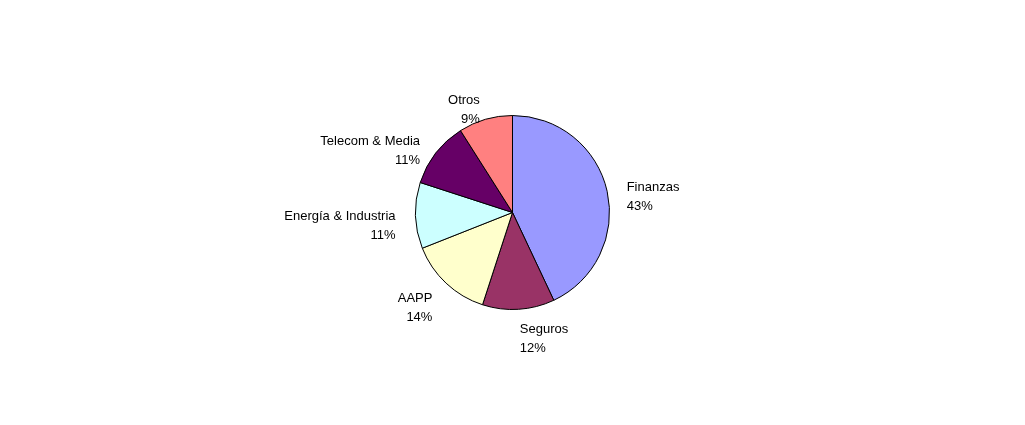 The height and width of the screenshot is (425, 1025). What do you see at coordinates (653, 186) in the screenshot?
I see `slice-label: Finanzas` at bounding box center [653, 186].